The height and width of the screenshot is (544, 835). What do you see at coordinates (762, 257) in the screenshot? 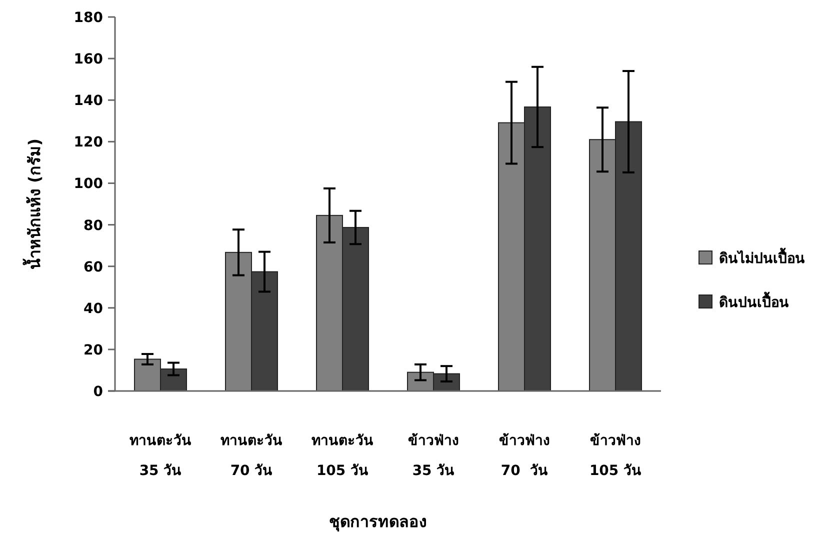
I see `legend-label: ดินไม่ปนเปื้อน` at bounding box center [762, 257].